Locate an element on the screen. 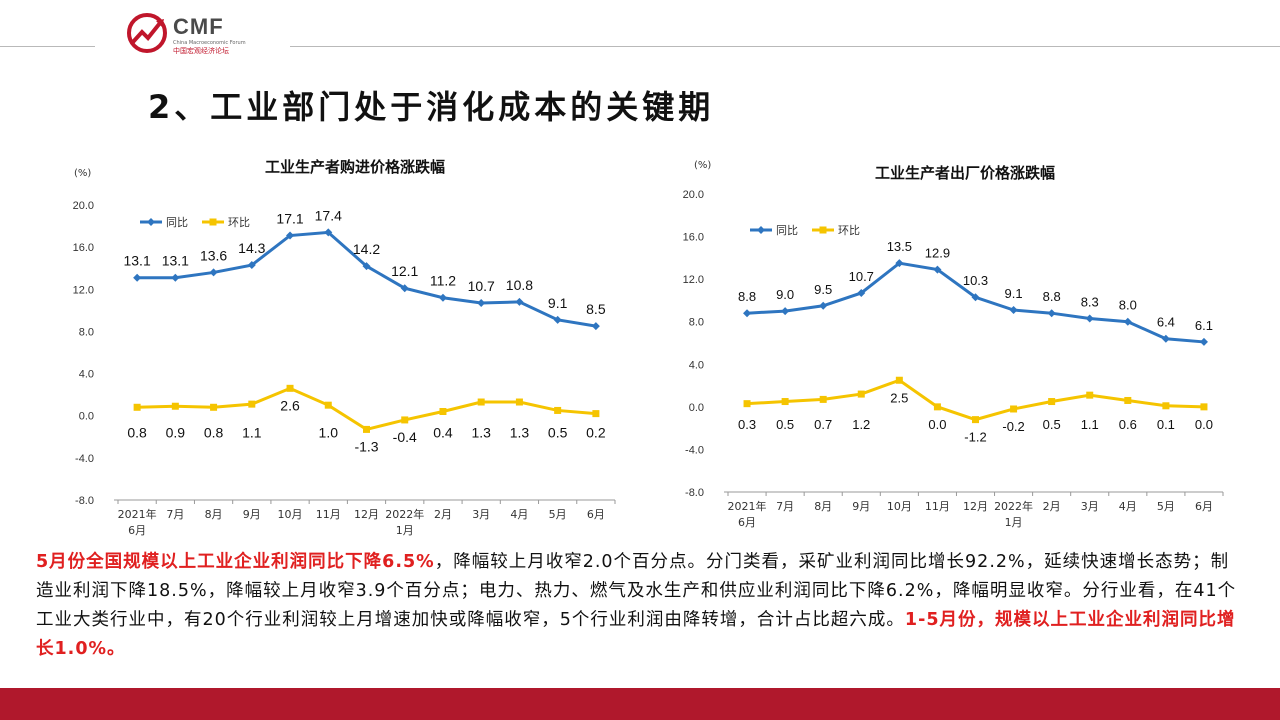  header-divider-left is located at coordinates (47, 46).